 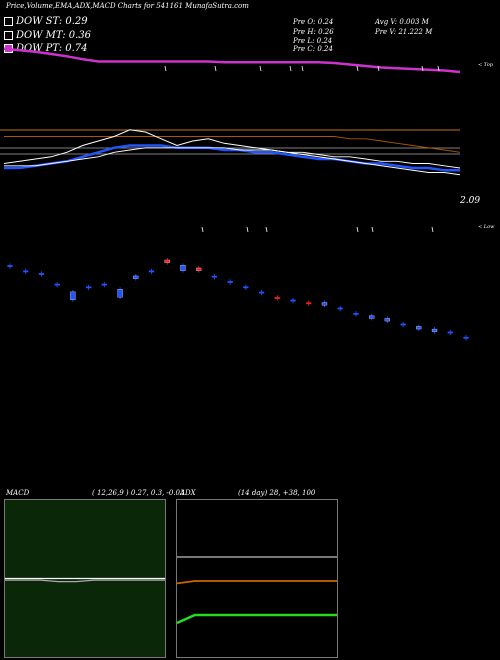 What do you see at coordinates (470, 201) in the screenshot?
I see `last-price-label: 2.09` at bounding box center [470, 201].